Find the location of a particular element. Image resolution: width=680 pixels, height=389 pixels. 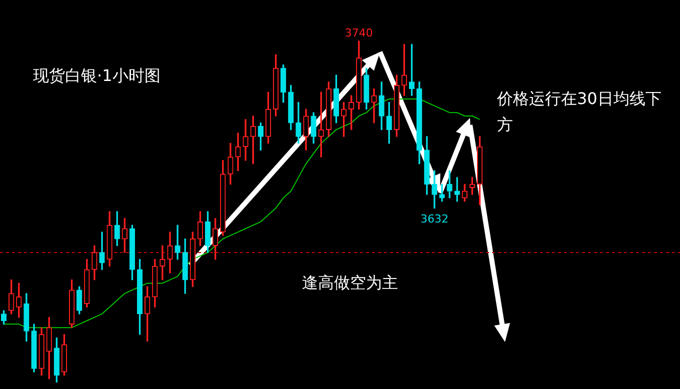

annotation: 3632 is located at coordinates (434, 219).